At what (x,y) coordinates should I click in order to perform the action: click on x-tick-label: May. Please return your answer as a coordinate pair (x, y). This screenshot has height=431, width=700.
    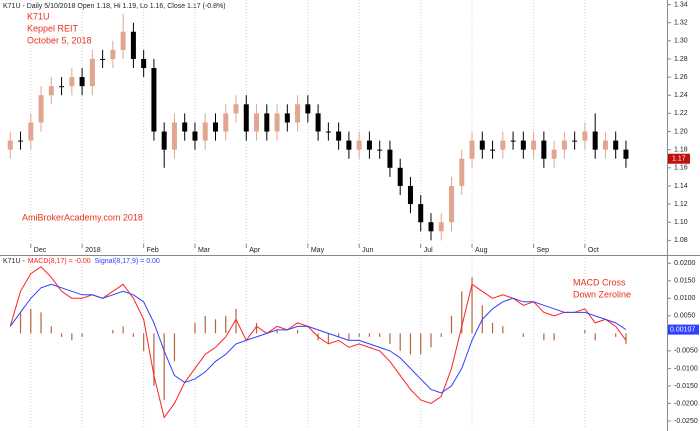
    Looking at the image, I should click on (318, 250).